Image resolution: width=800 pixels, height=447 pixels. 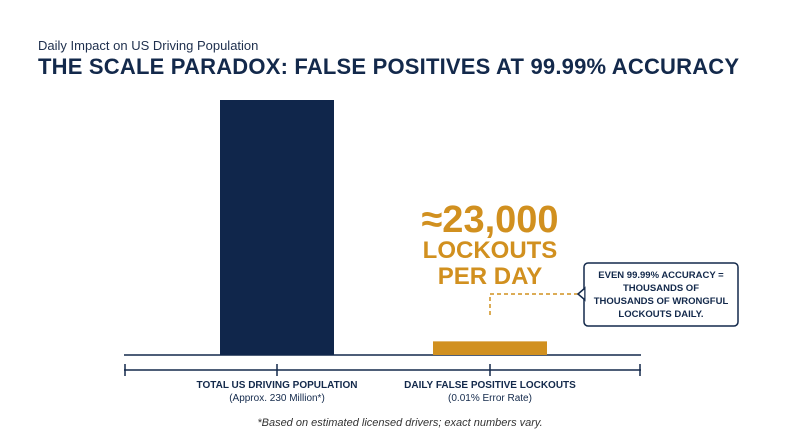 I want to click on callout-line1: LOCKOUTS, so click(x=490, y=250).